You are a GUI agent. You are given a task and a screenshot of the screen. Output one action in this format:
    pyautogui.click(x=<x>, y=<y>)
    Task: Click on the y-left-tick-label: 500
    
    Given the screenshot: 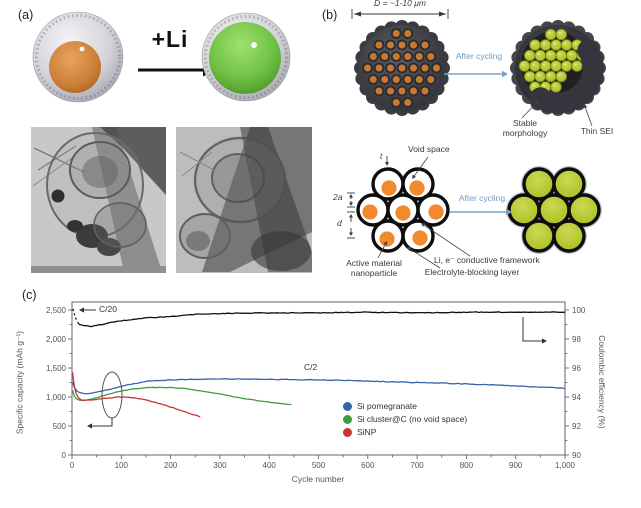 What is the action you would take?
    pyautogui.click(x=60, y=426)
    